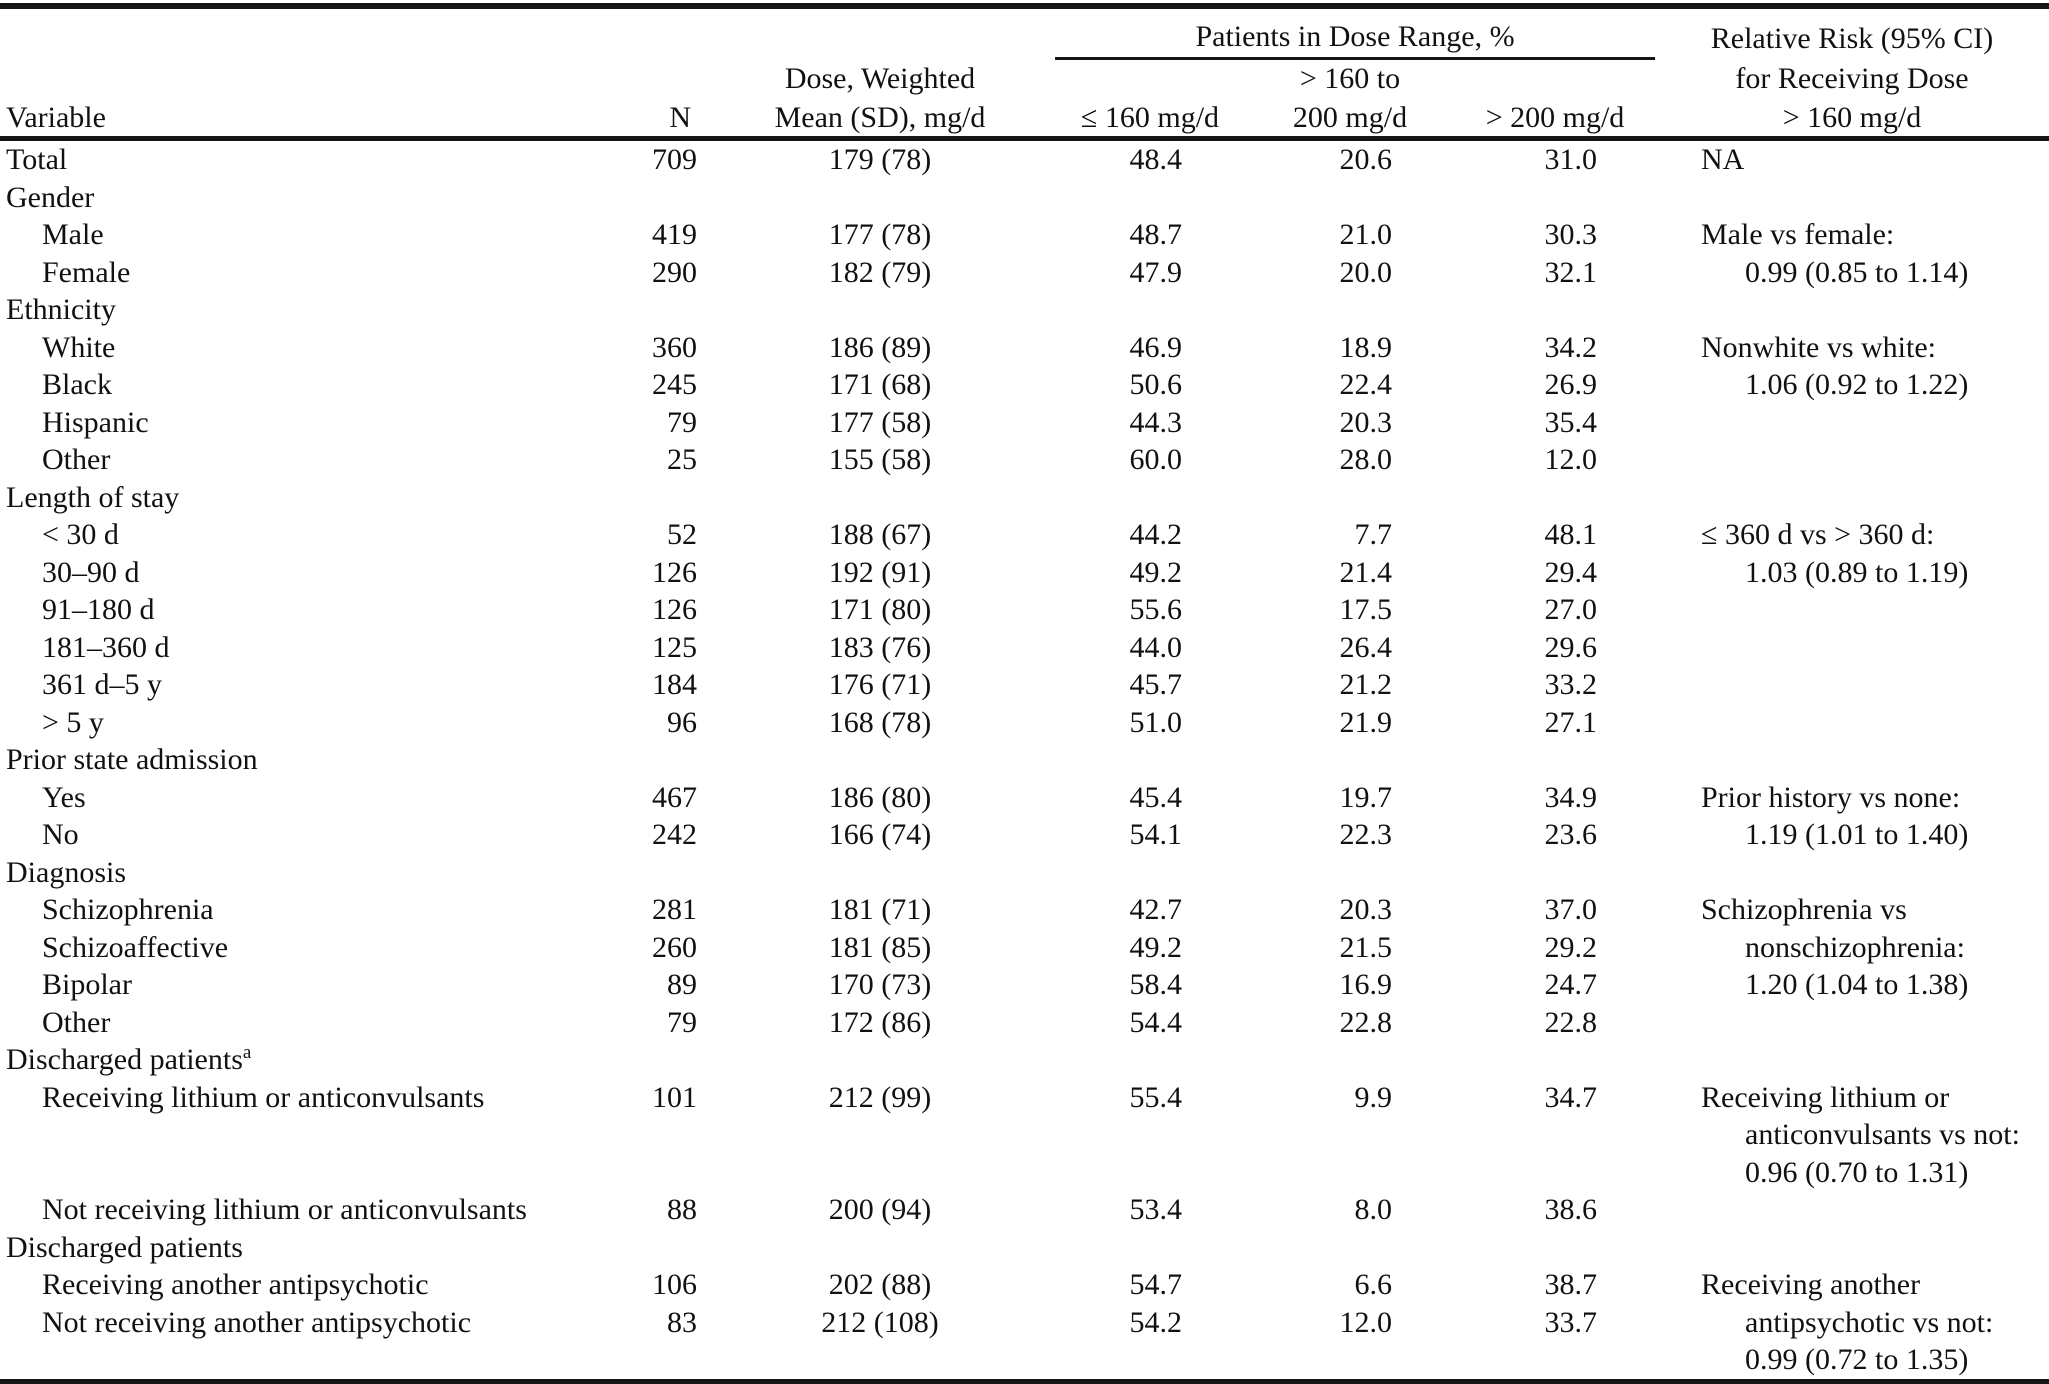 The image size is (2049, 1384). Describe the element at coordinates (674, 234) in the screenshot. I see `n-value-cell: 419` at that location.